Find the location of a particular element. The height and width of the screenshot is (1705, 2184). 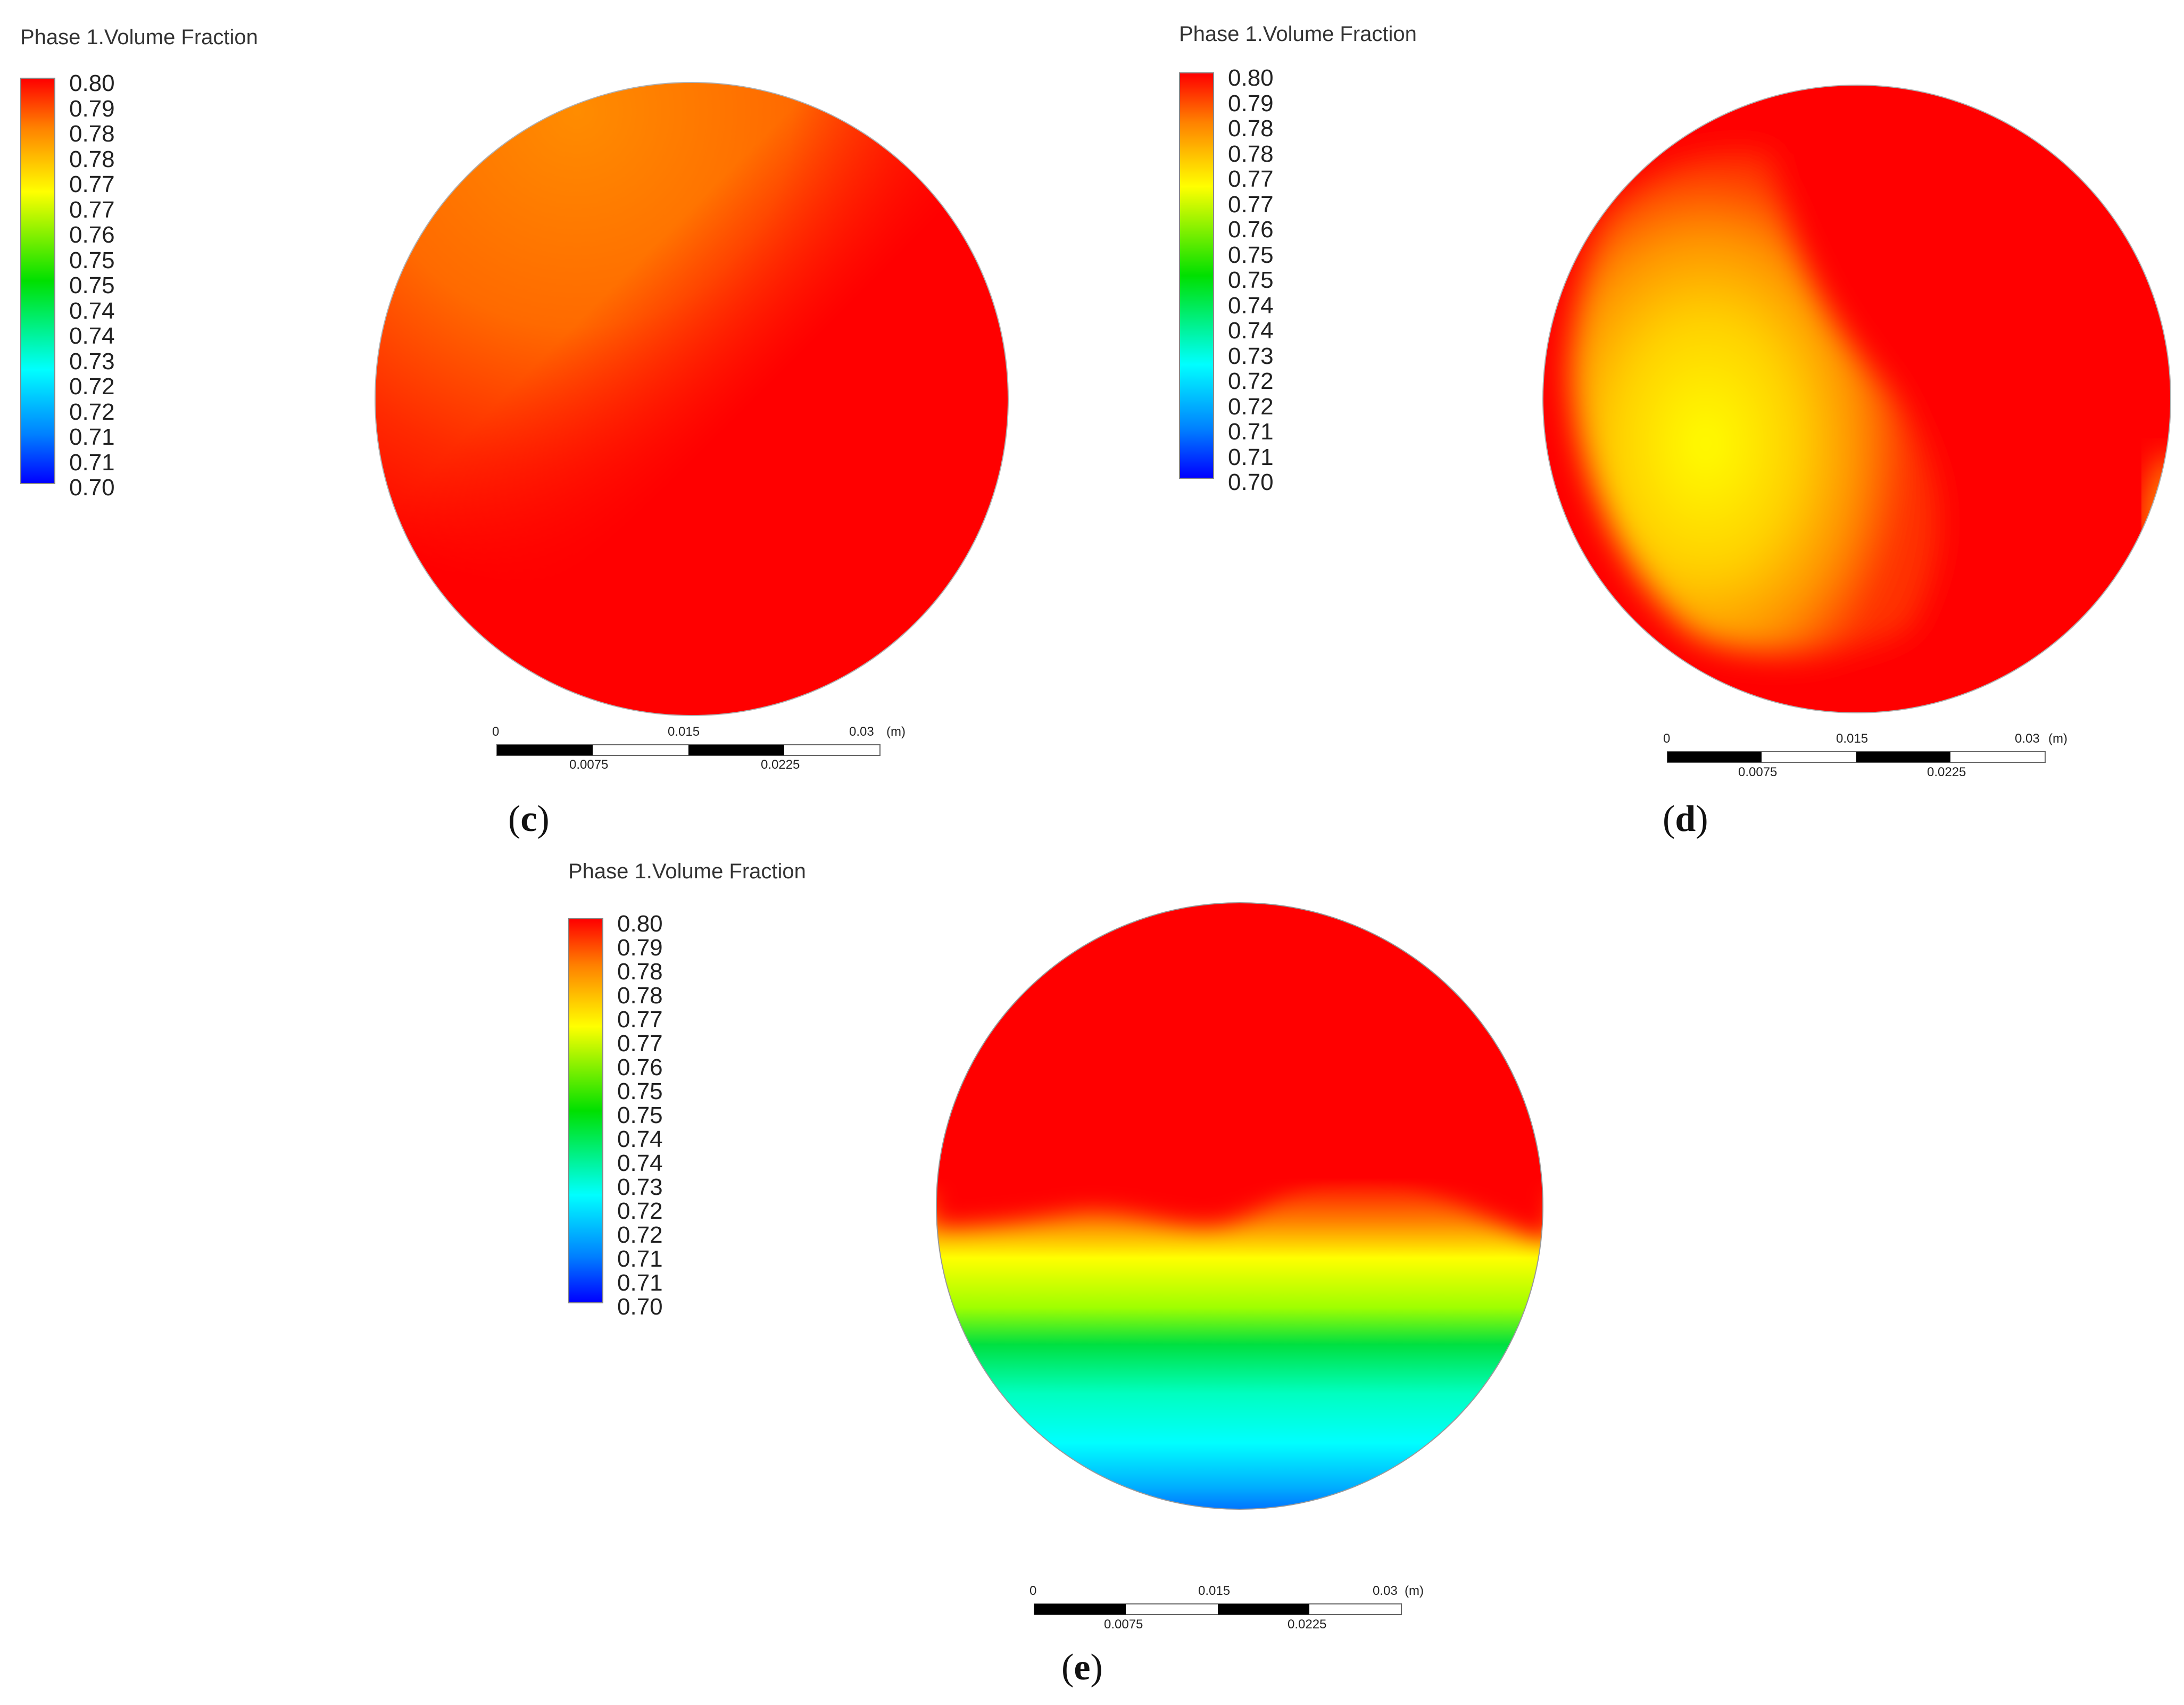

caption-c: (c) is located at coordinates (529, 819).